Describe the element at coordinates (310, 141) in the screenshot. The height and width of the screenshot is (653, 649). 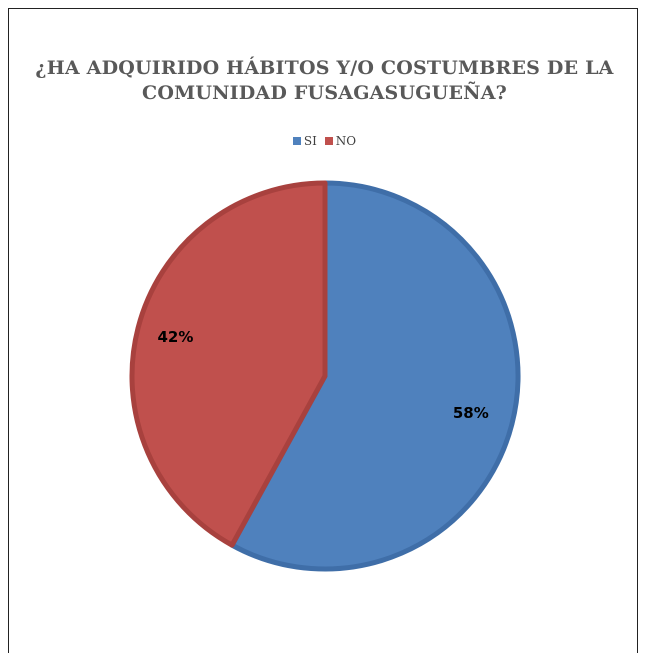
I see `legend-label-si: SI` at that location.